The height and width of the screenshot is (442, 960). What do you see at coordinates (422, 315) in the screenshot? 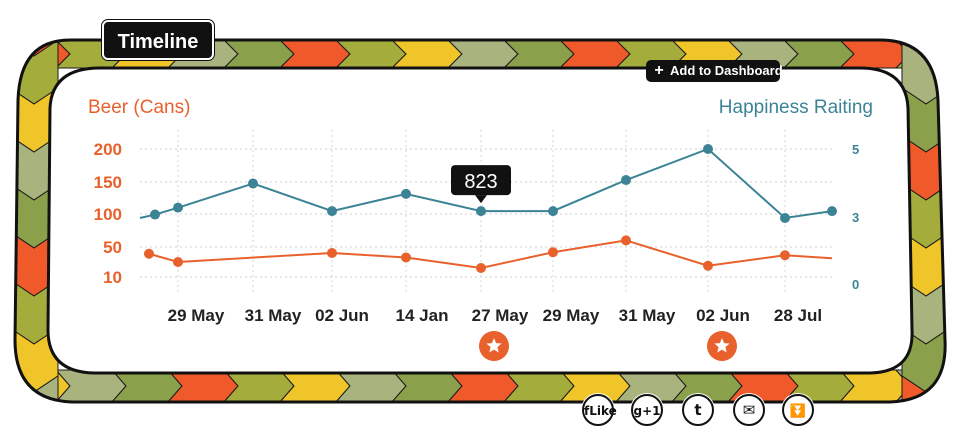
I see `x-tick-label: 14 Jan` at bounding box center [422, 315].